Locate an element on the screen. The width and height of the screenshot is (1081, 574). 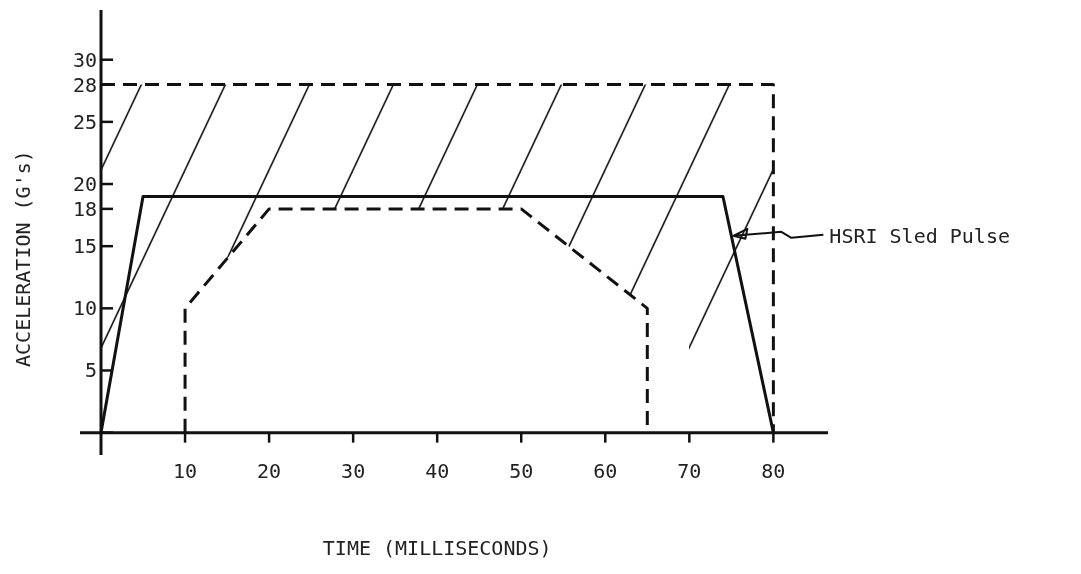
x-tick-label: 10 is located at coordinates (185, 470).